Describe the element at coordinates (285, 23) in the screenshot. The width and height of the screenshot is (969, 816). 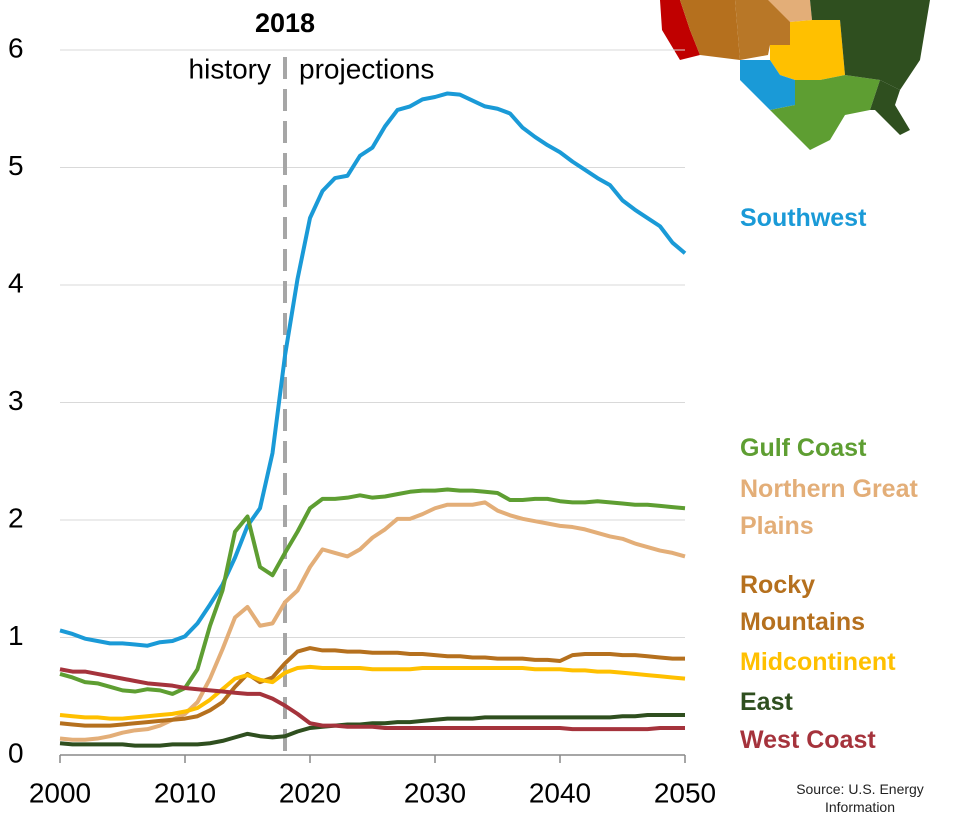
I see `divider-label: 2018` at that location.